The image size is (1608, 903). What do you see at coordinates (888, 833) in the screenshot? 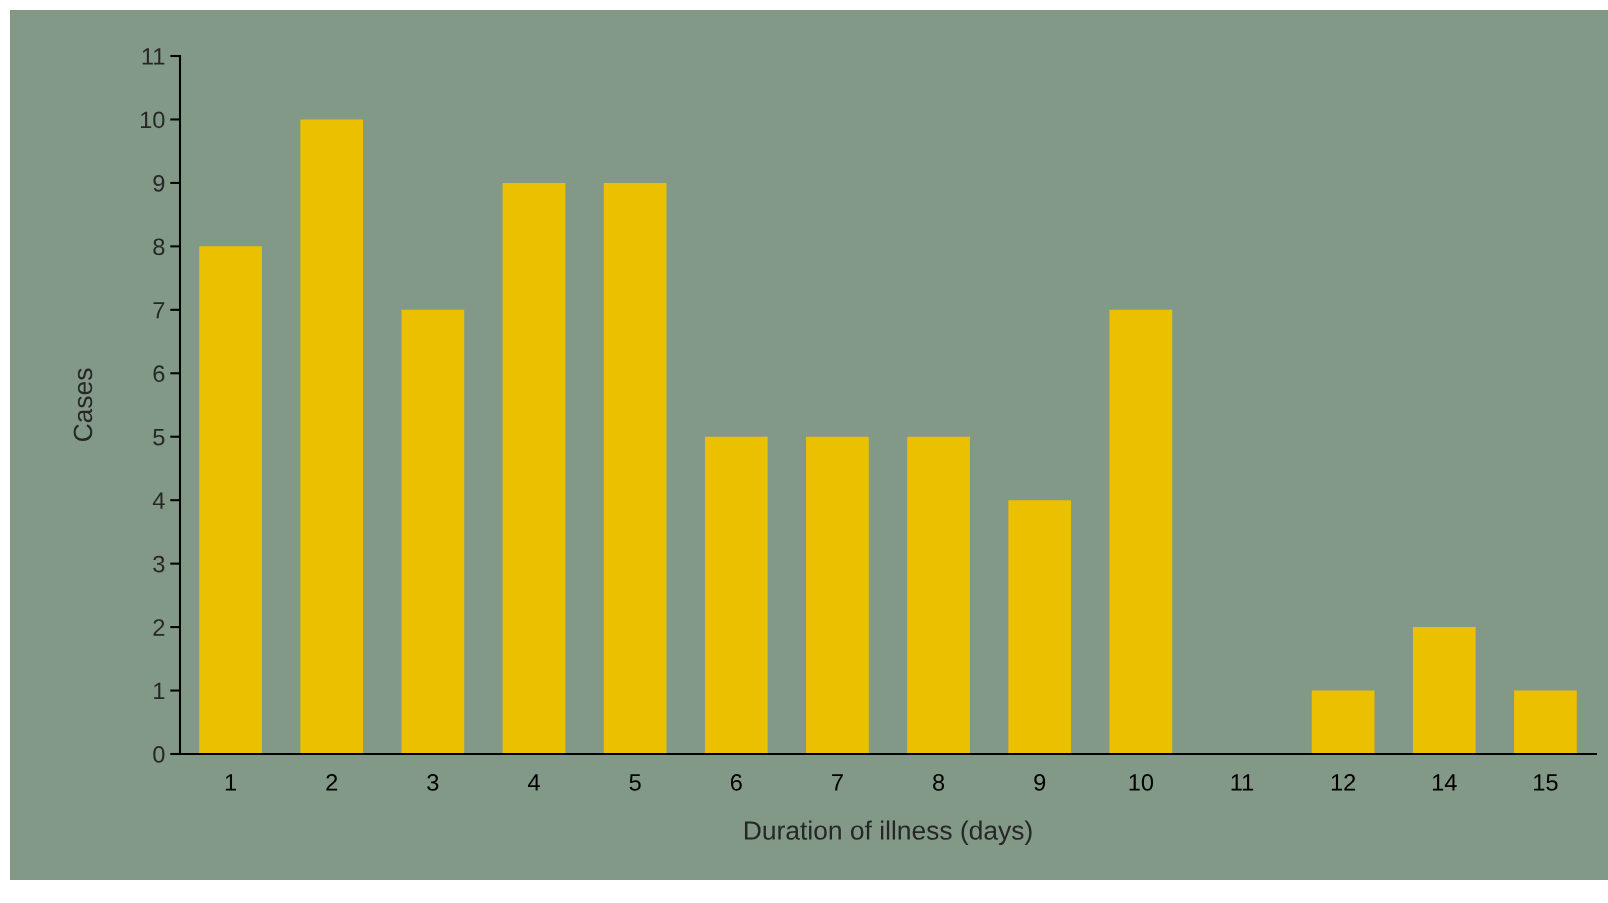
I see `x-axis-title: Duration of illness (days)` at bounding box center [888, 833].